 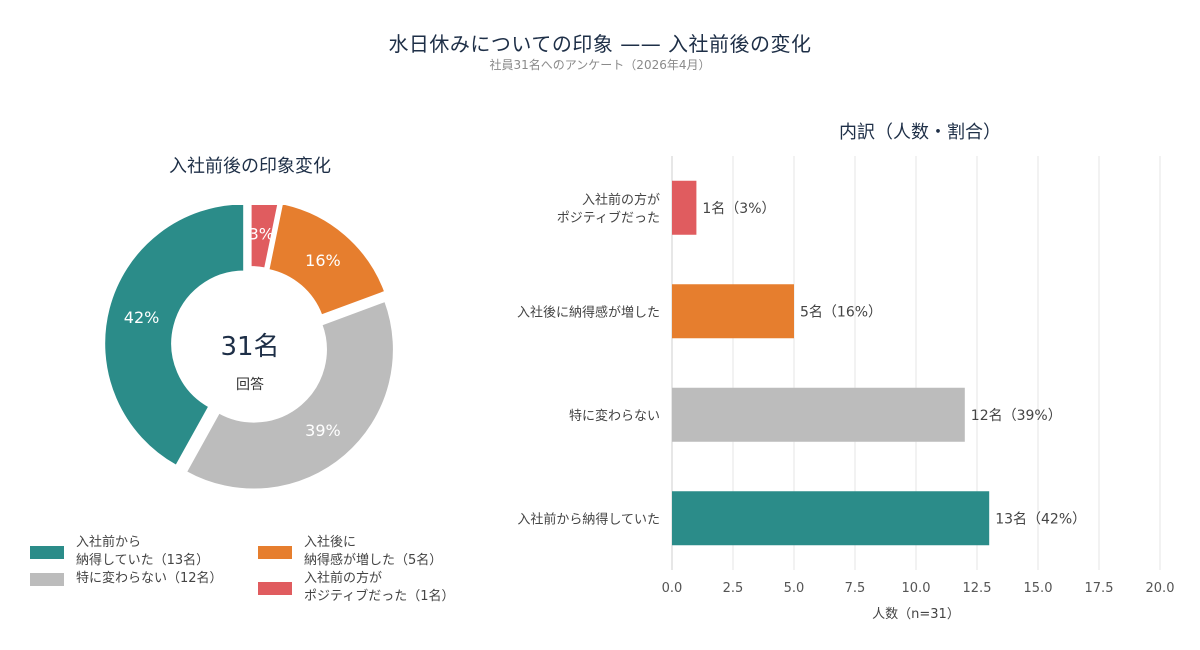 What do you see at coordinates (733, 588) in the screenshot?
I see `x-tick-label: 2.5` at bounding box center [733, 588].